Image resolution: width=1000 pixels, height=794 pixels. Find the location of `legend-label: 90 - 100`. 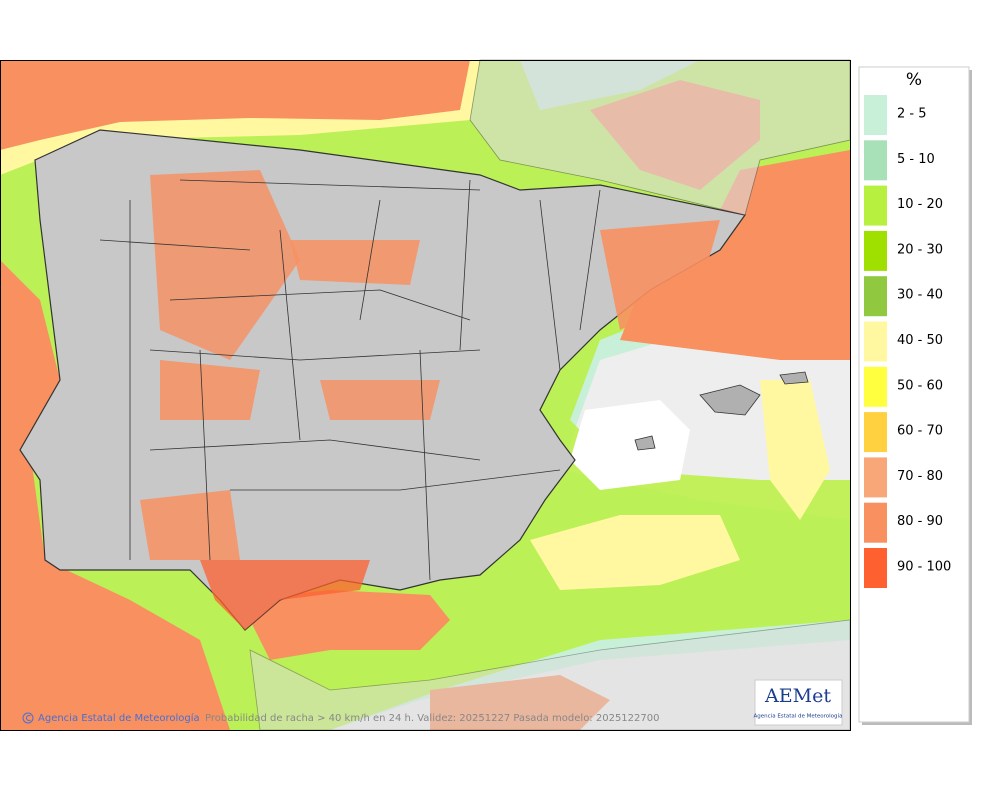

legend-label: 90 - 100 is located at coordinates (924, 567).